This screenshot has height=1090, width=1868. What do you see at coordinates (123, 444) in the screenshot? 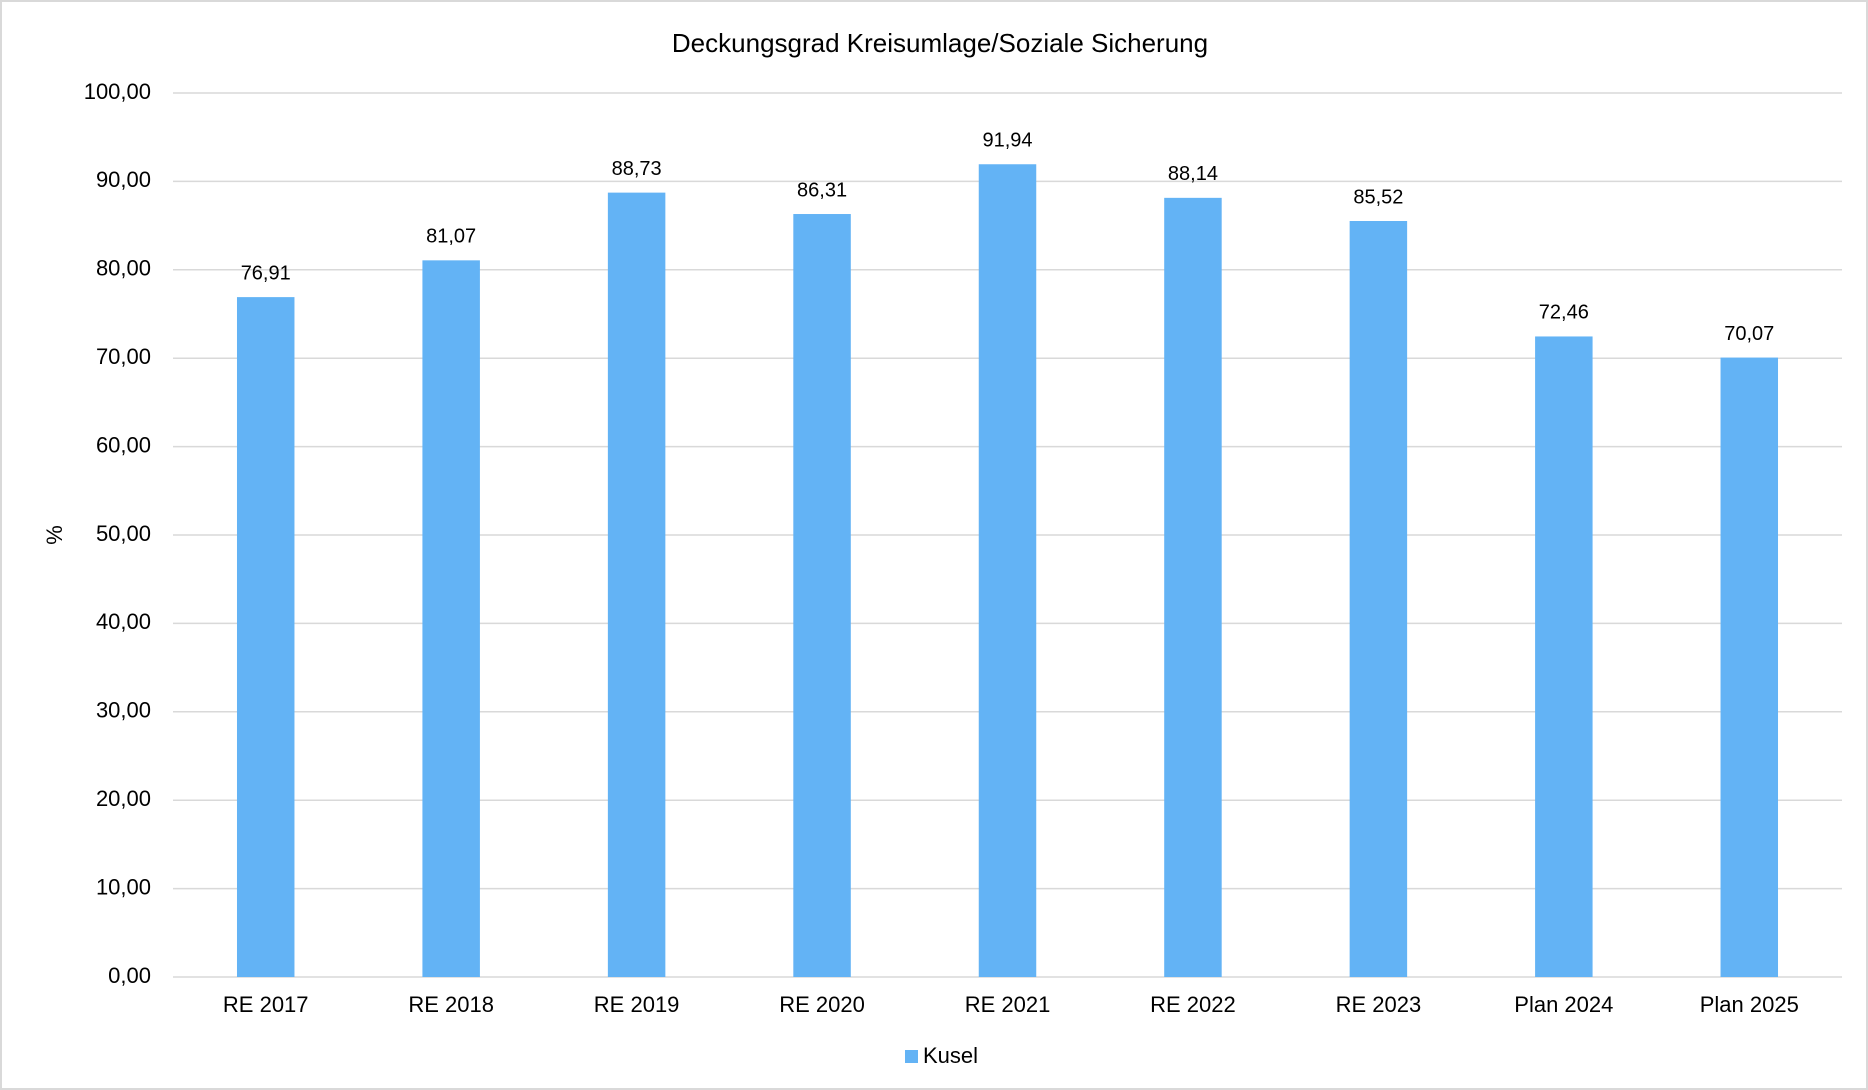
I see `y-tick-label: 60,00` at bounding box center [123, 444].